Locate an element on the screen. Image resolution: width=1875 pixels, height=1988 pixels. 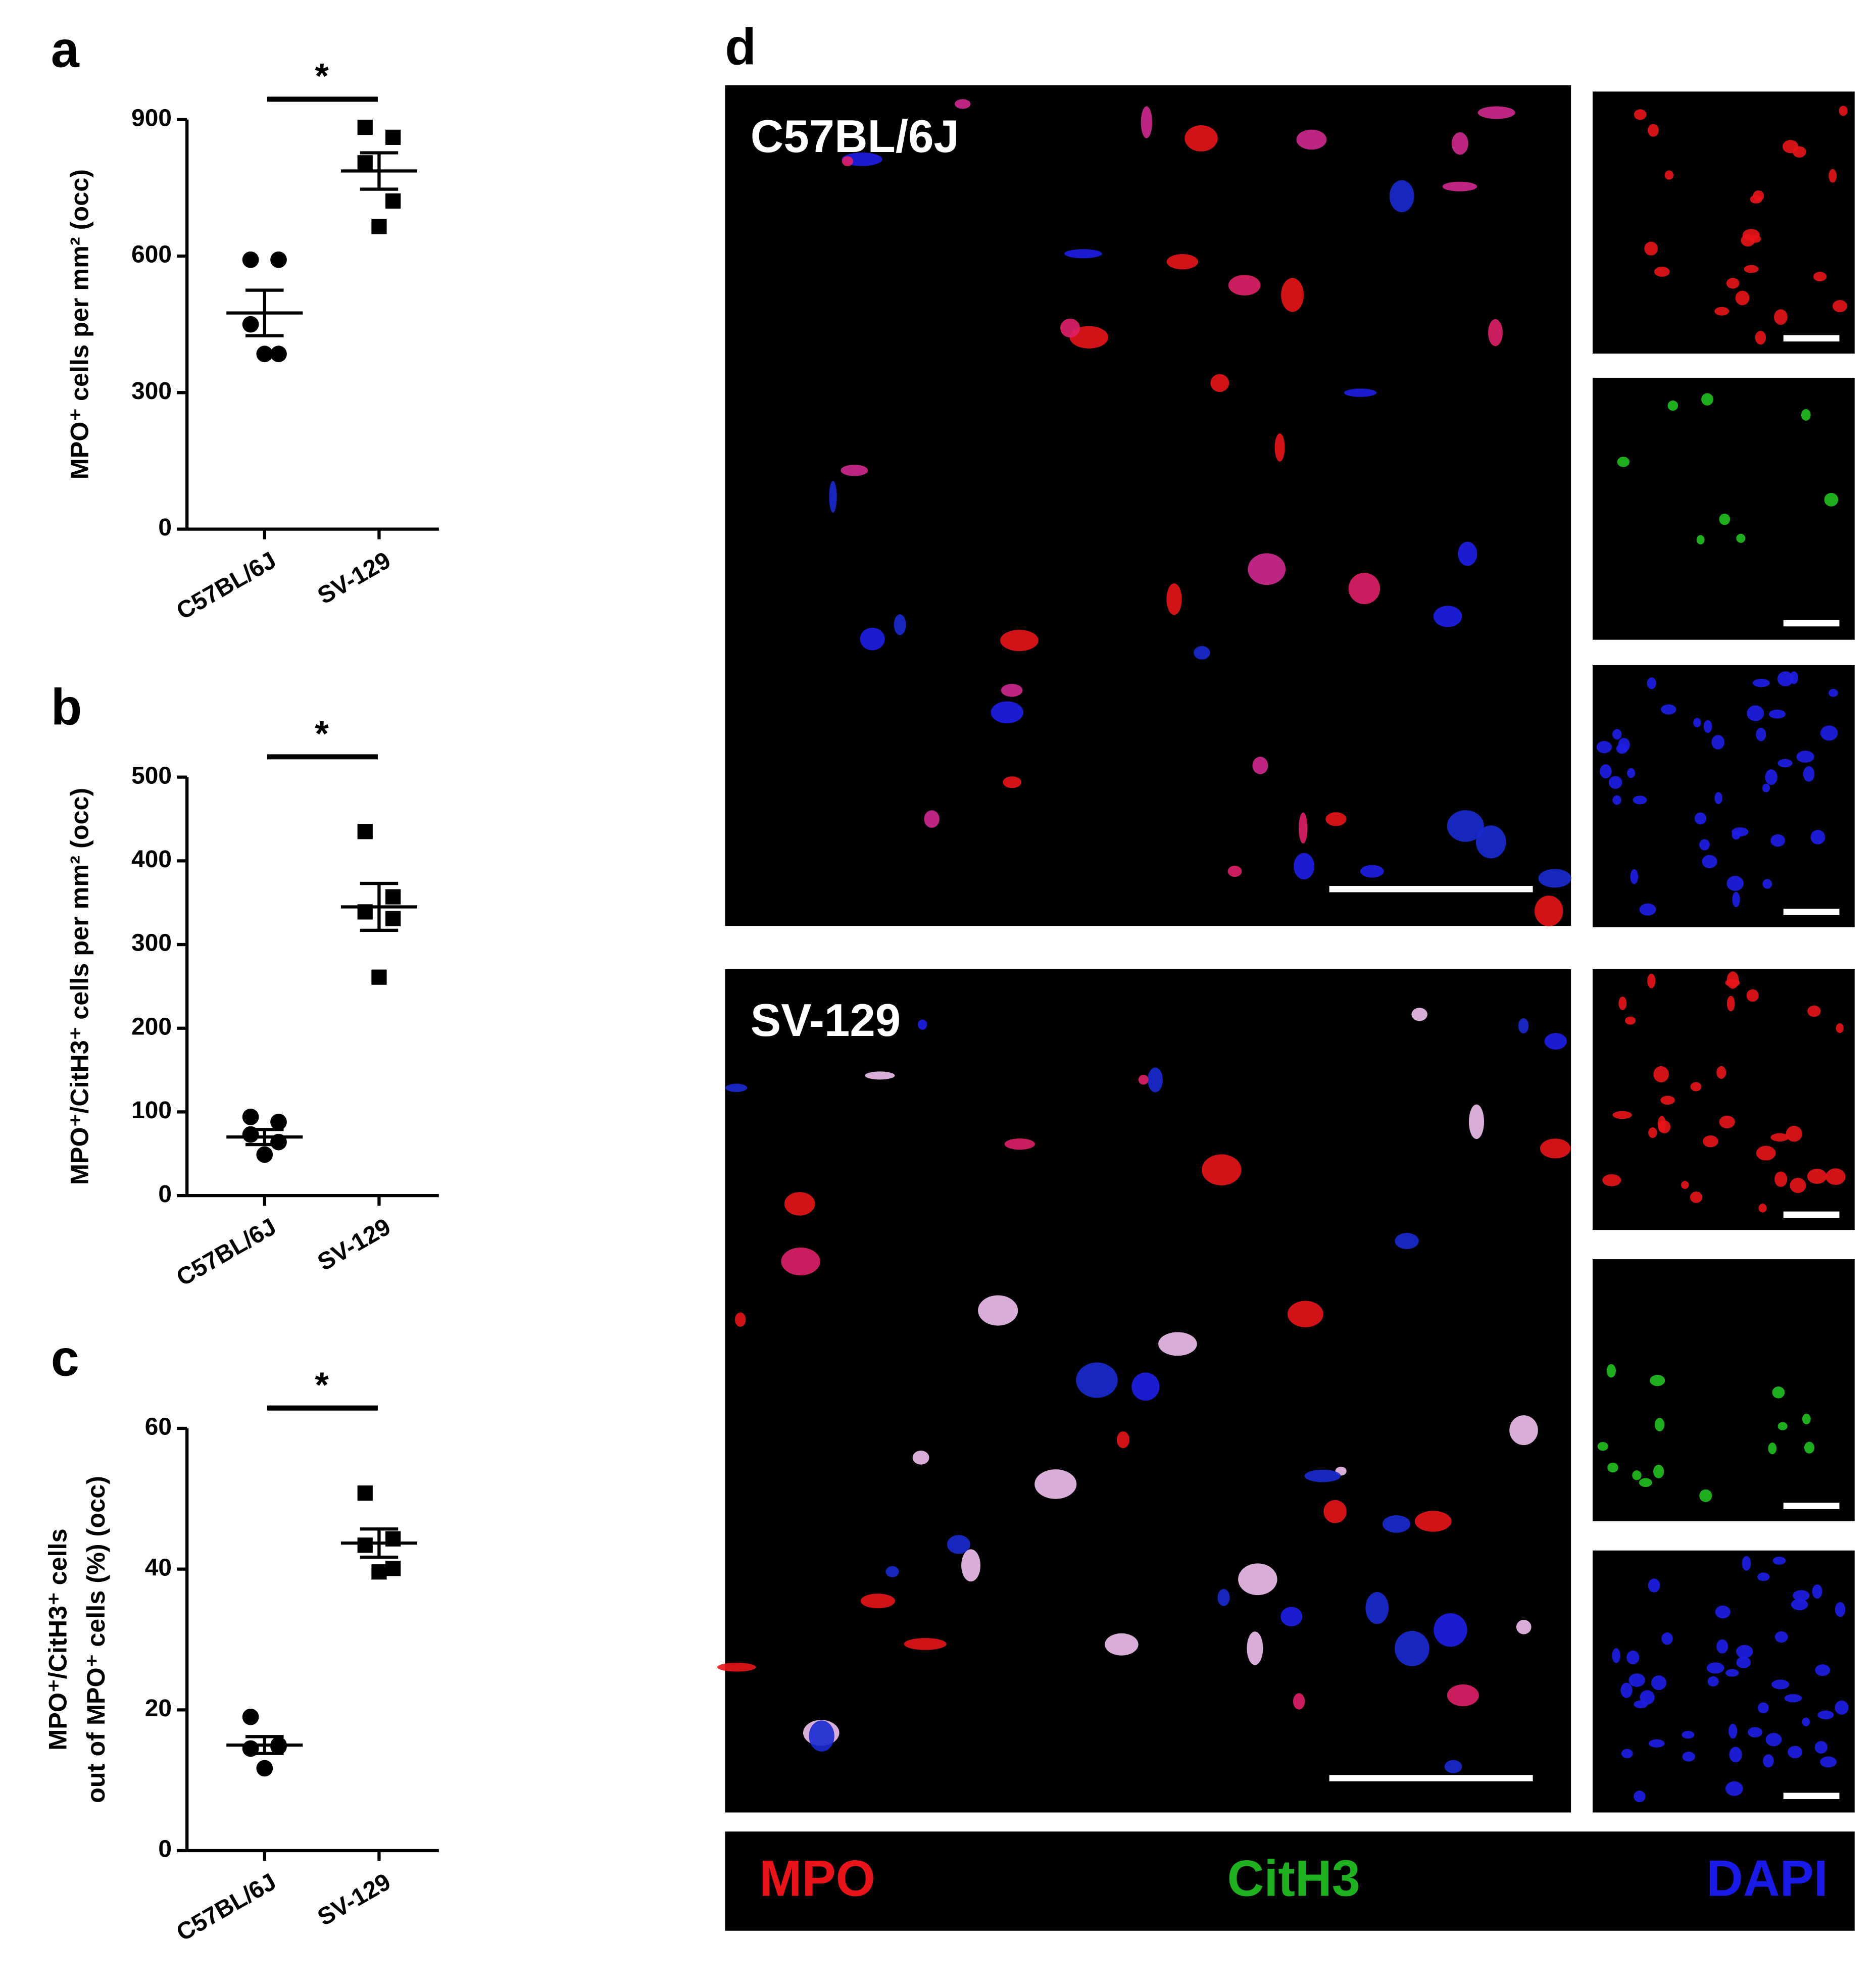
image is located at coordinates (1724, 796).